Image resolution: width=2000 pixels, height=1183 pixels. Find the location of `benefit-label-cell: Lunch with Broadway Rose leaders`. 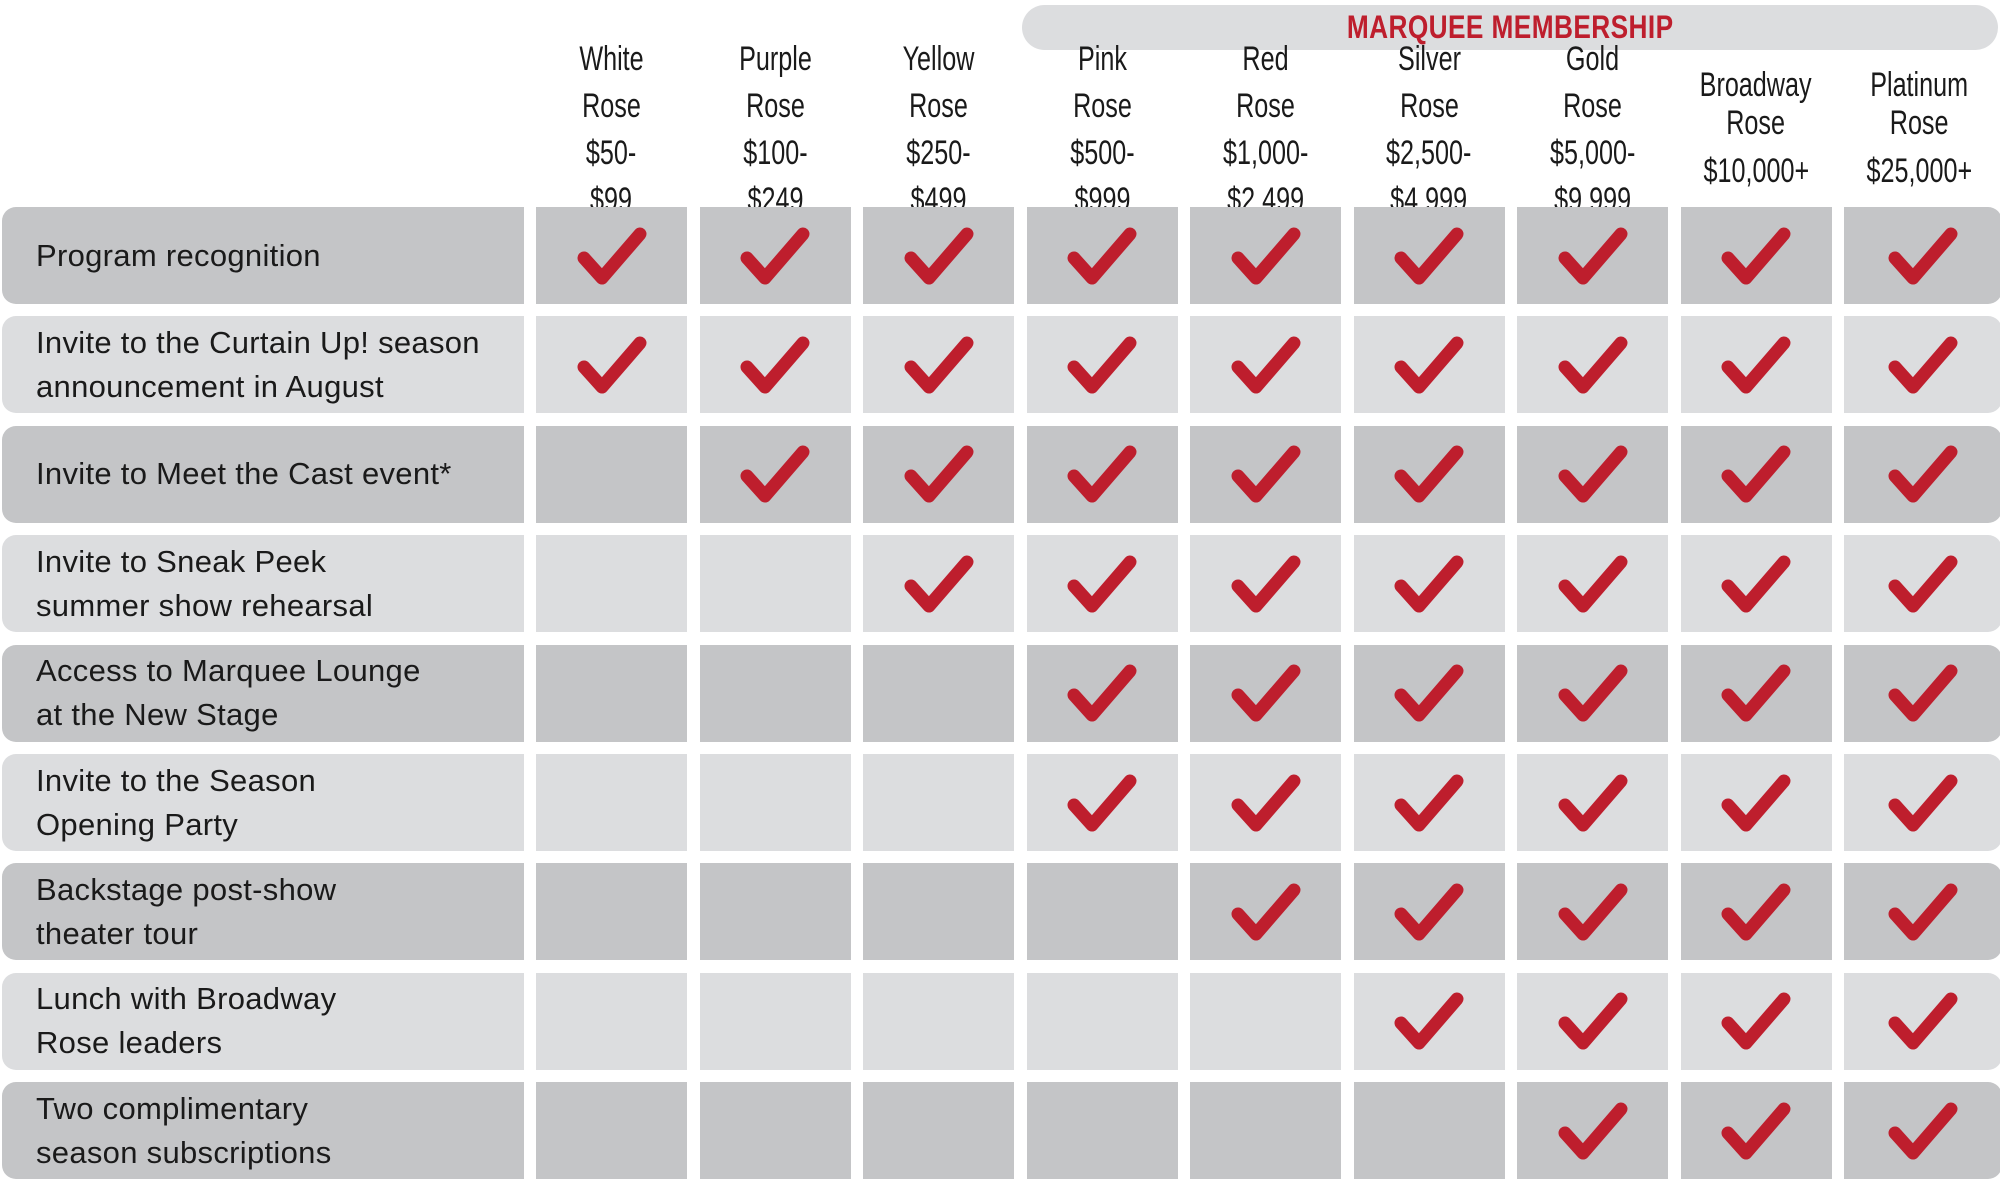

benefit-label-cell: Lunch with Broadway Rose leaders is located at coordinates (263, 1021).